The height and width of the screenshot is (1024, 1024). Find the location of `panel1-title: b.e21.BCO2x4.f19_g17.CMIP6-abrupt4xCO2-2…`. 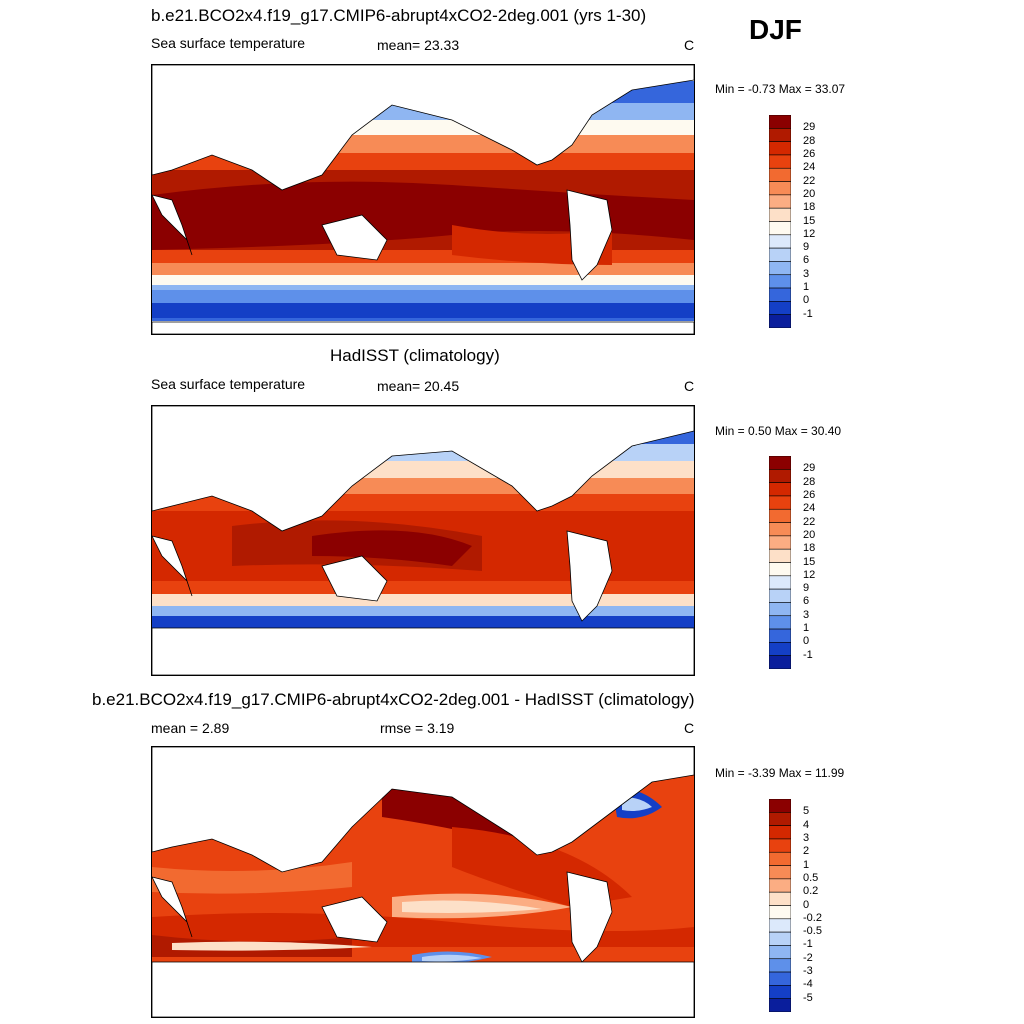

panel1-title: b.e21.BCO2x4.f19_g17.CMIP6-abrupt4xCO2-2… is located at coordinates (399, 15).